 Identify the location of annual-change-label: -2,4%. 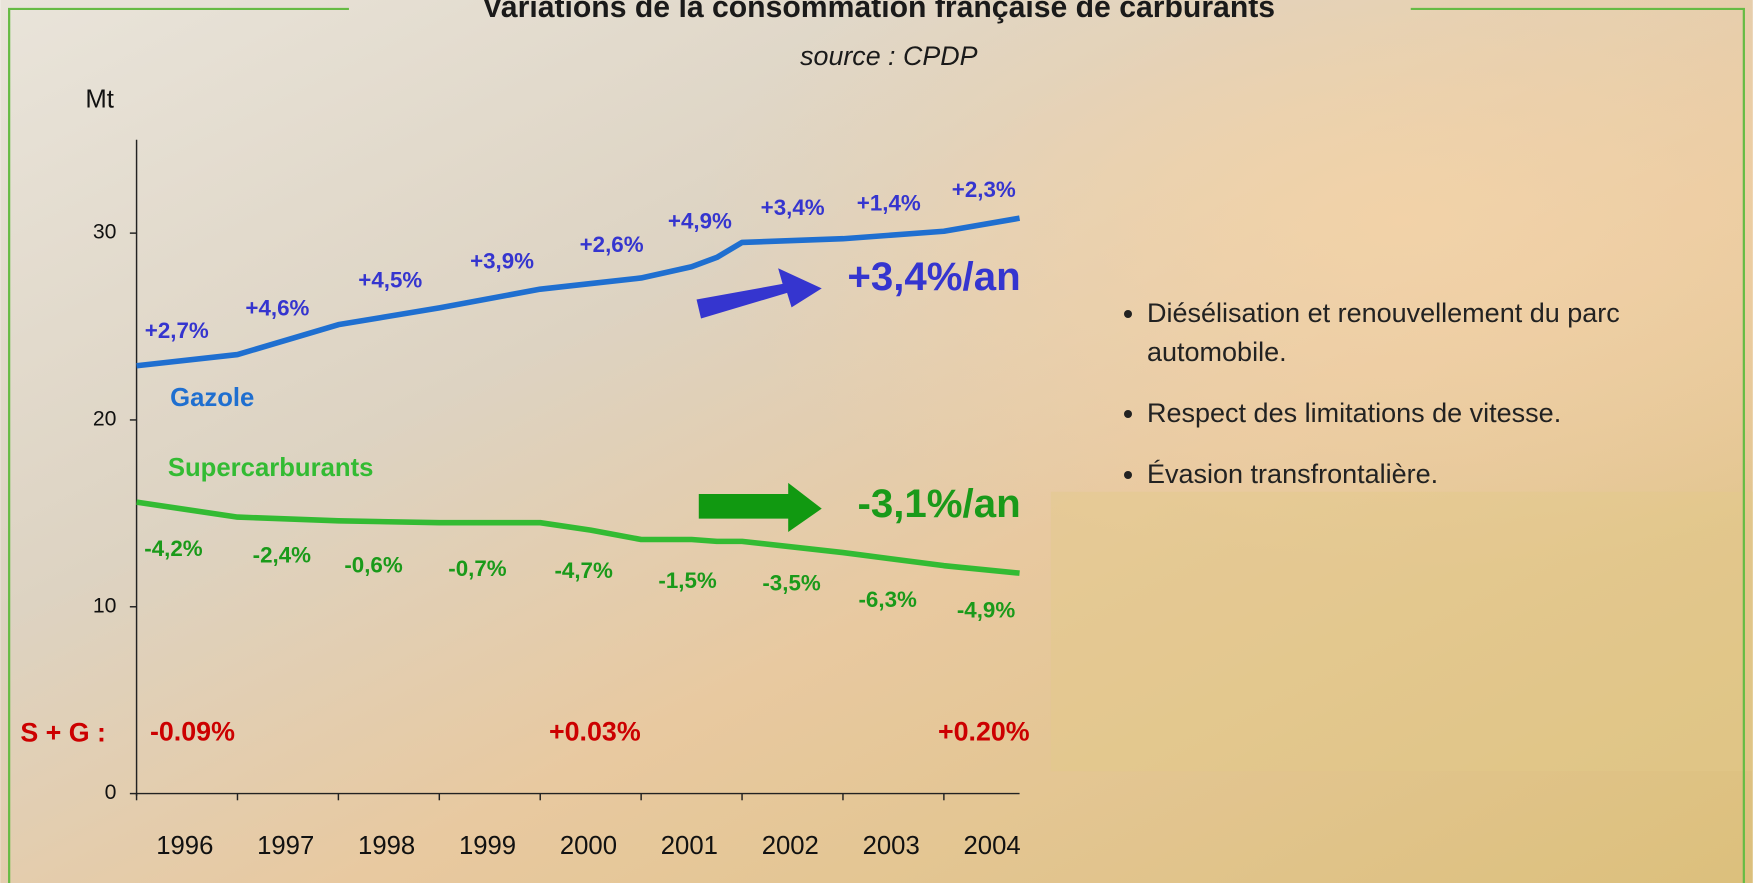
(282, 555).